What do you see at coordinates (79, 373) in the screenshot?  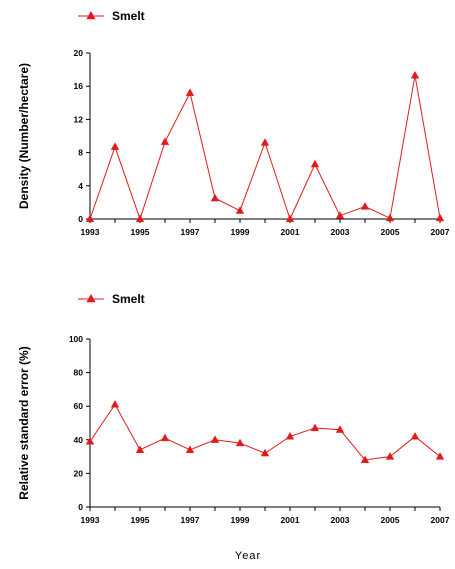 I see `y-tick-label: 80` at bounding box center [79, 373].